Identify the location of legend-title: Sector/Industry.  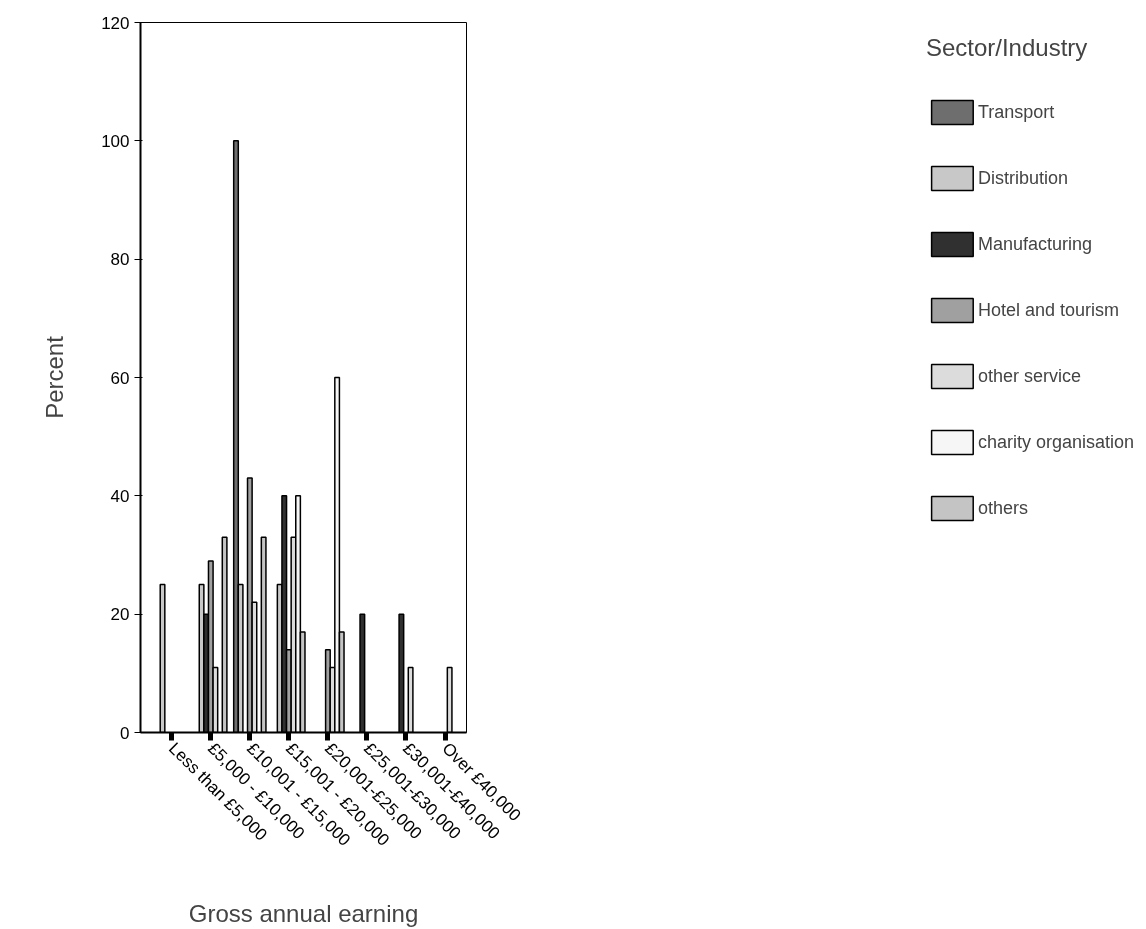
(1007, 48).